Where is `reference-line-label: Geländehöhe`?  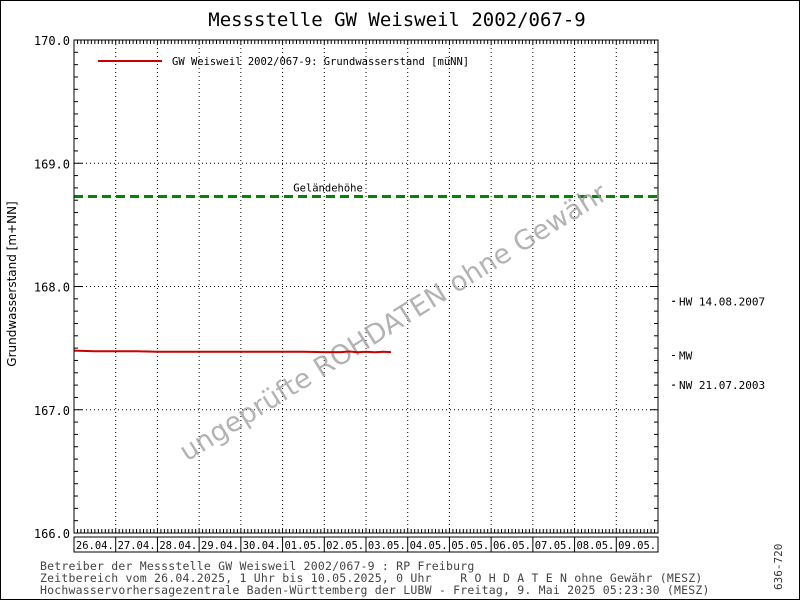 reference-line-label: Geländehöhe is located at coordinates (328, 189).